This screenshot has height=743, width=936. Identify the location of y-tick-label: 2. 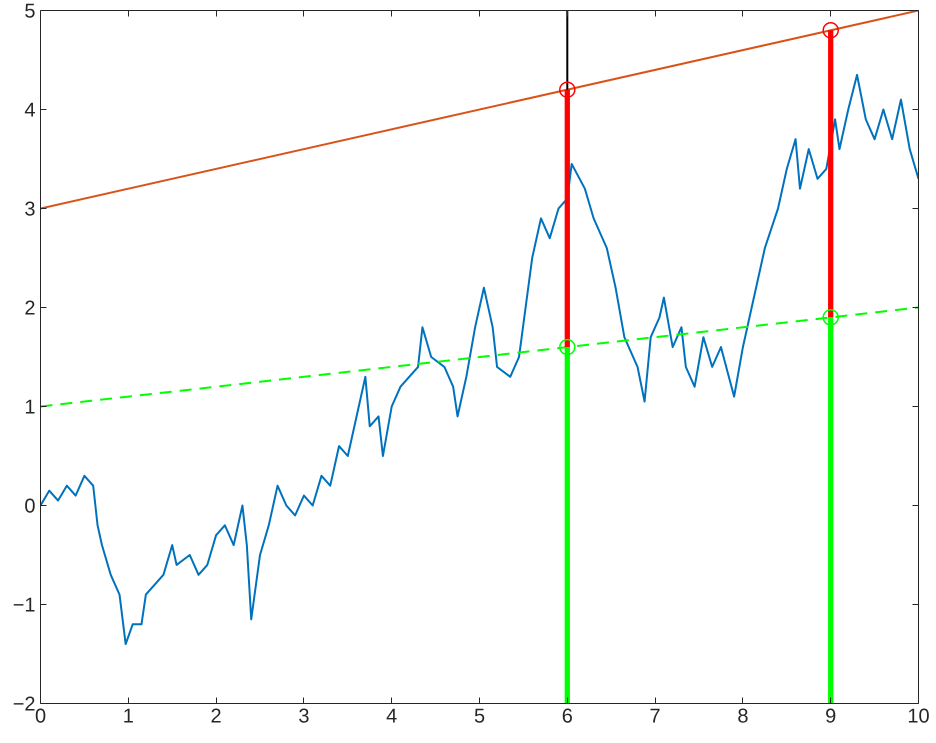
(30, 309).